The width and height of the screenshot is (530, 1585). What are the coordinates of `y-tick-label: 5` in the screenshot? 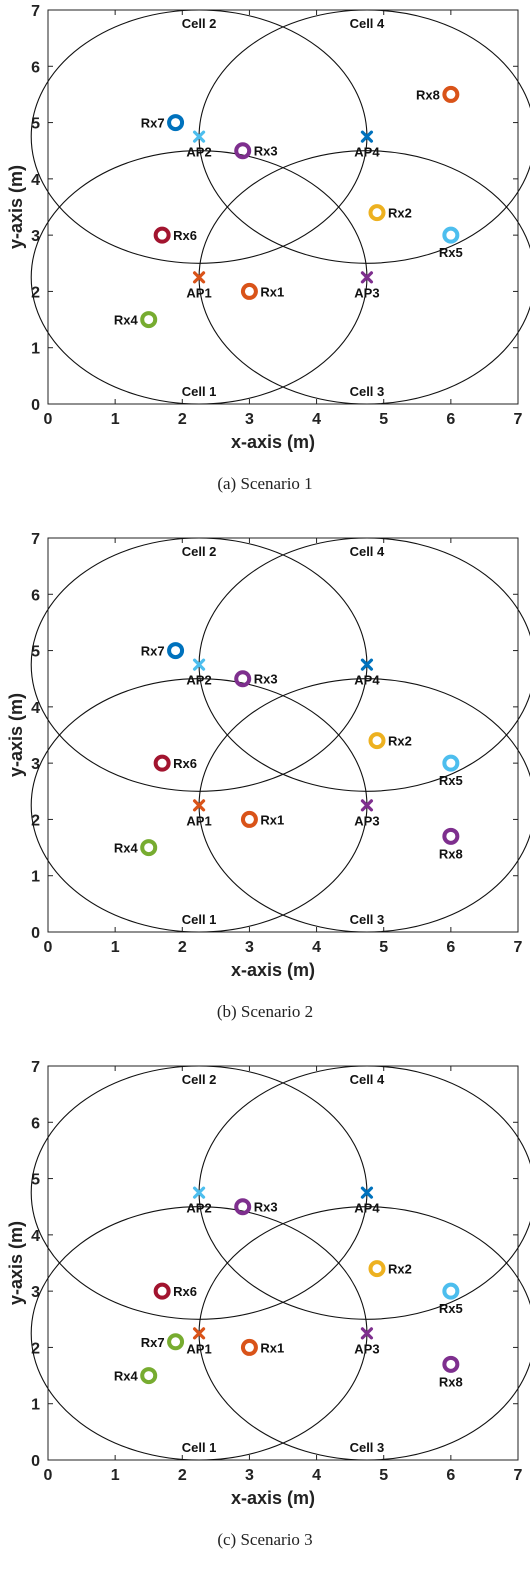 It's located at (35, 652).